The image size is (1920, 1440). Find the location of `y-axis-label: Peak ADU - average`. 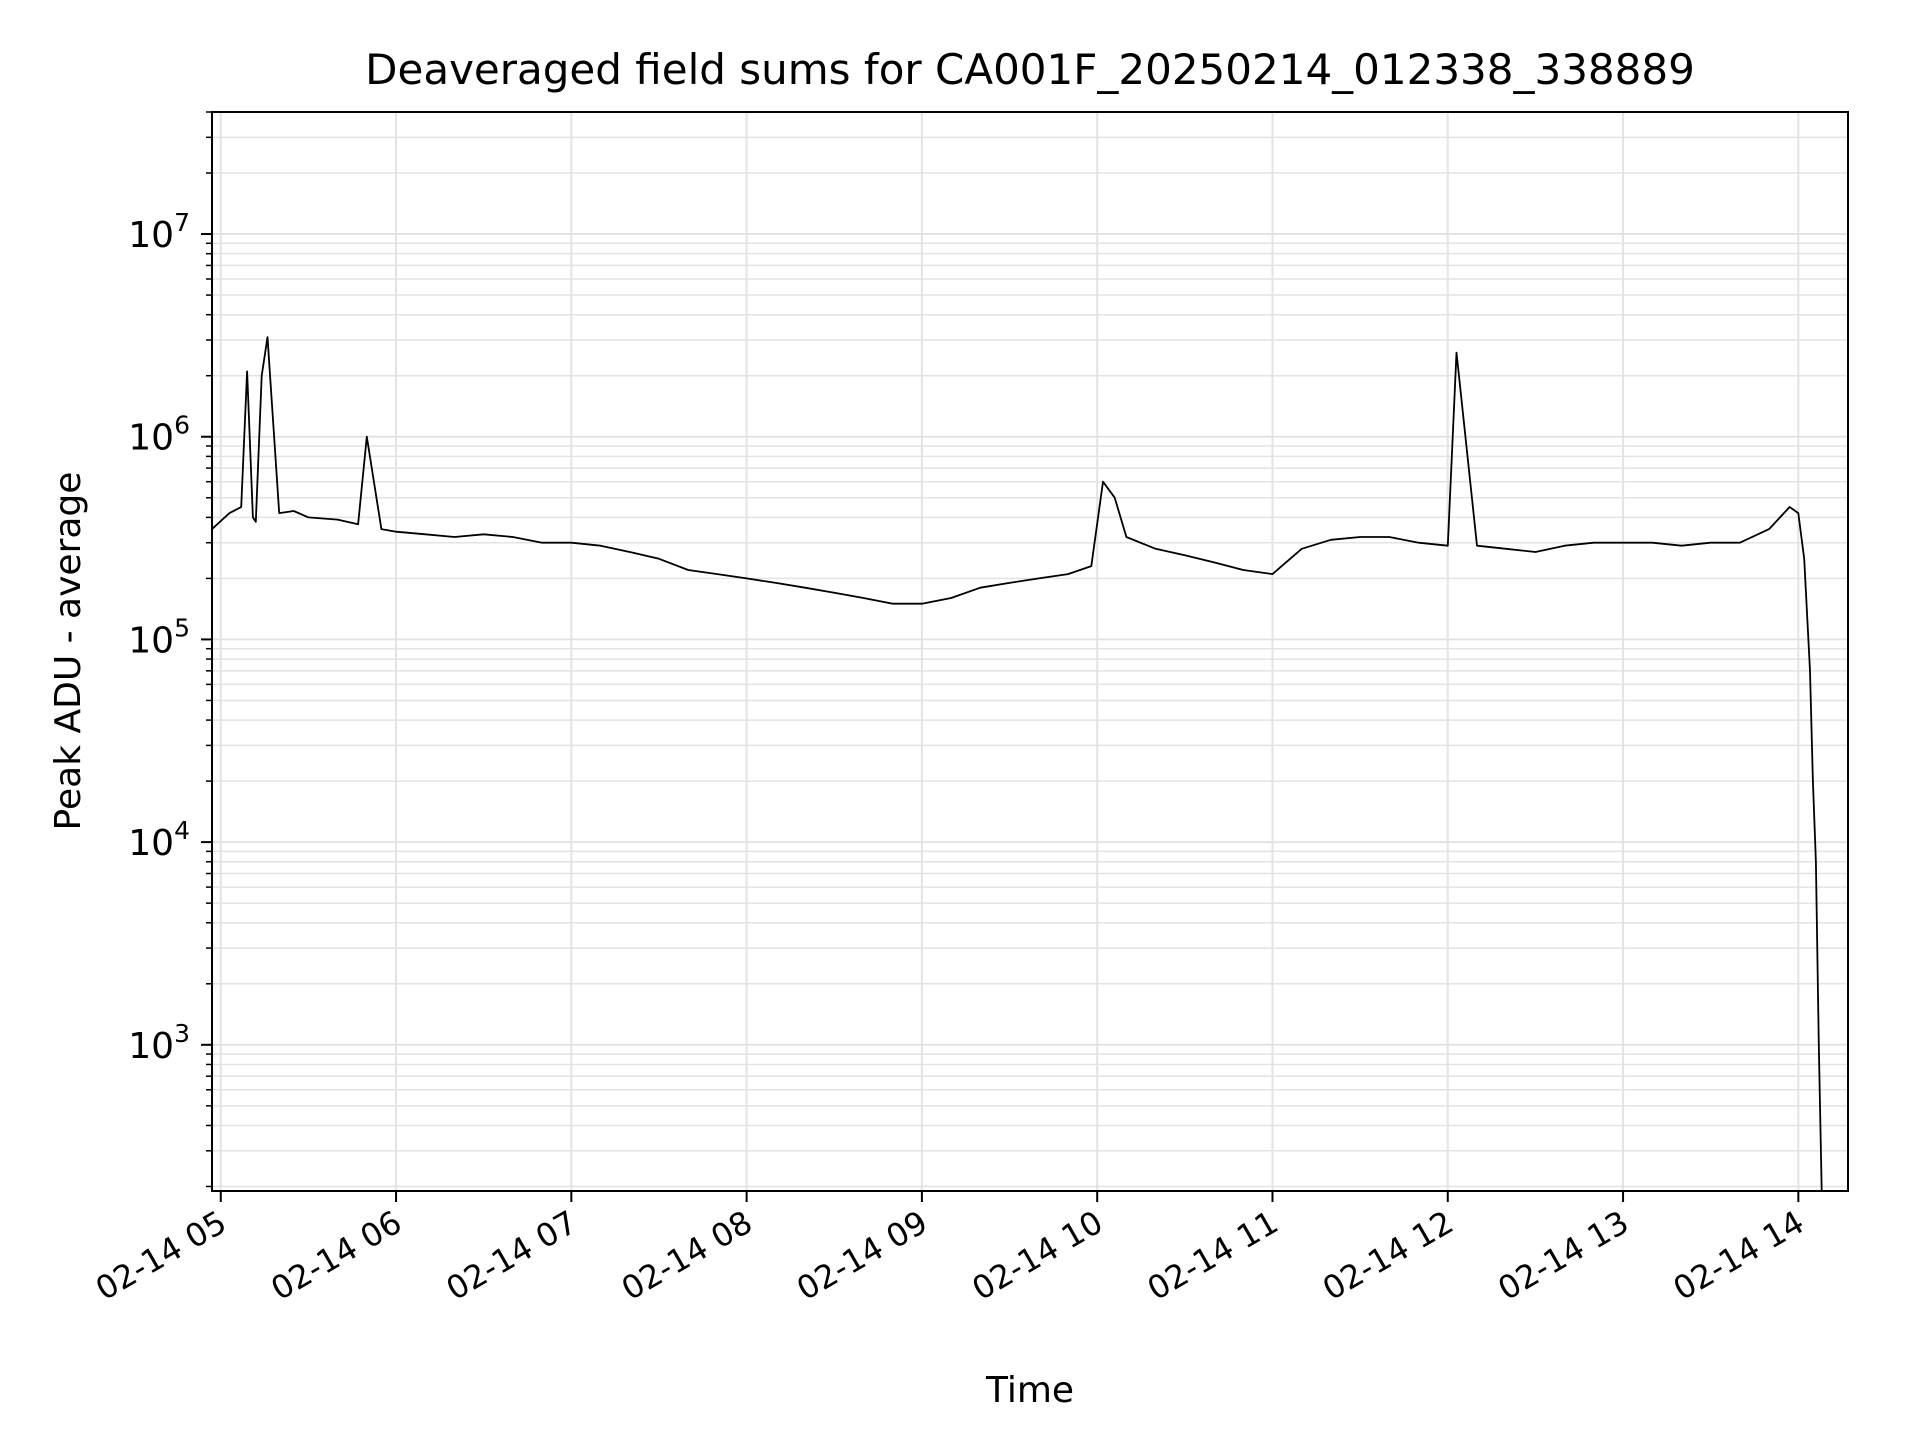

y-axis-label: Peak ADU - average is located at coordinates (68, 651).